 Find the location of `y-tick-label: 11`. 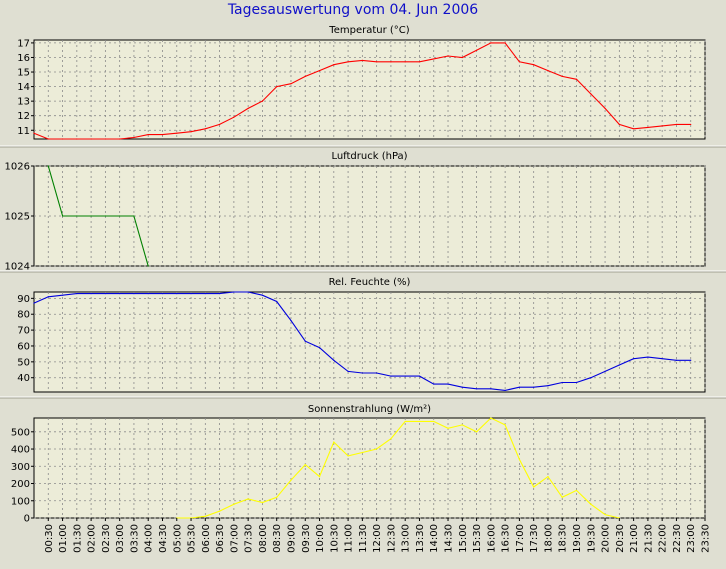

y-tick-label: 11 is located at coordinates (23, 131).